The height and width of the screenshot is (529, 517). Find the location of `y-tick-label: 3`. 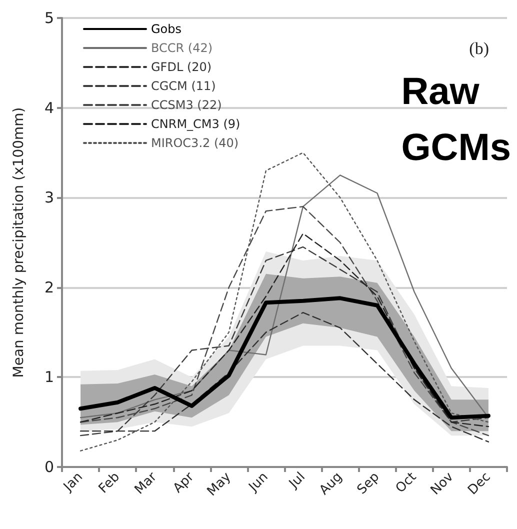

y-tick-label: 3 is located at coordinates (49, 197).